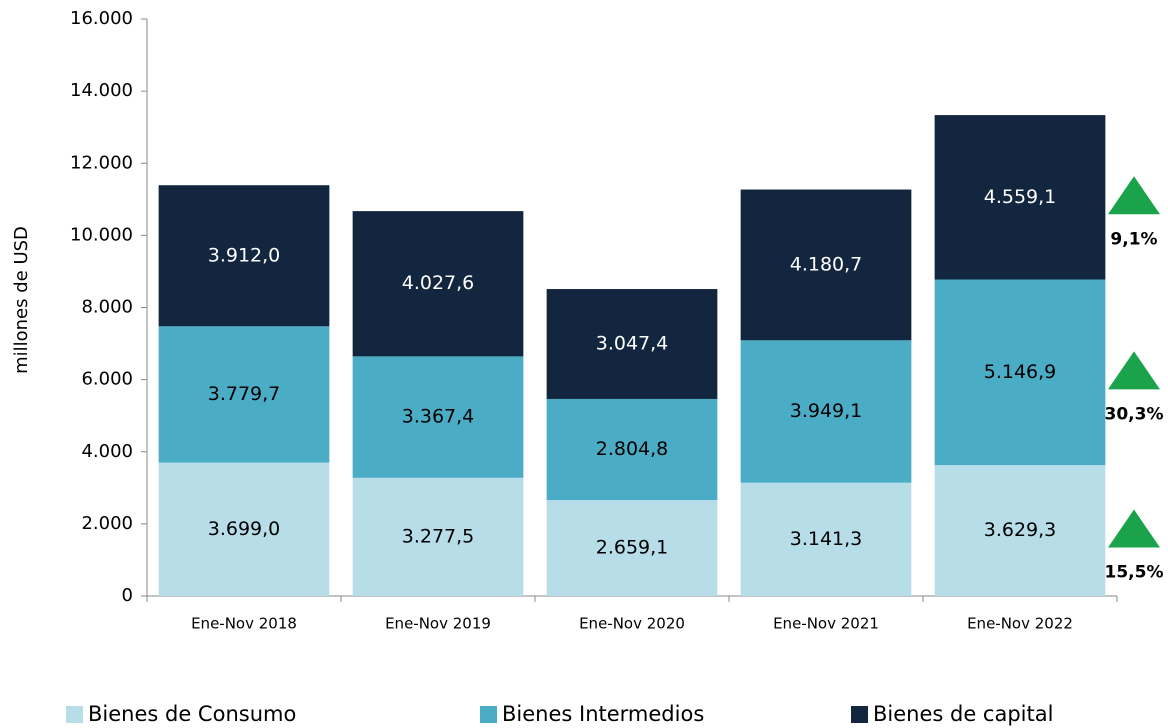  What do you see at coordinates (244, 624) in the screenshot?
I see `x-tick-label: Ene-Nov 2018` at bounding box center [244, 624].